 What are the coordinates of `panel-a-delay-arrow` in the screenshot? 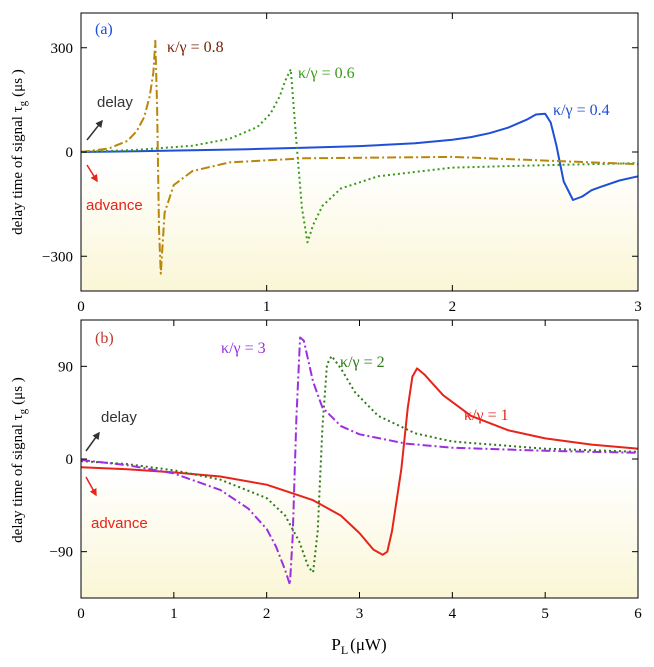 It's located at (94, 130).